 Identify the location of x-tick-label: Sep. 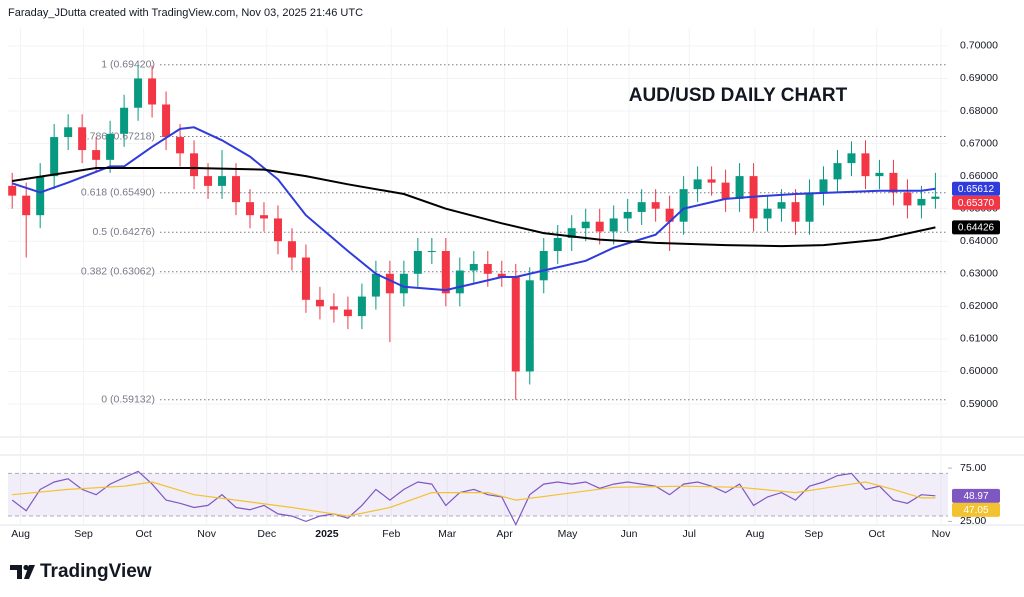
(813, 534).